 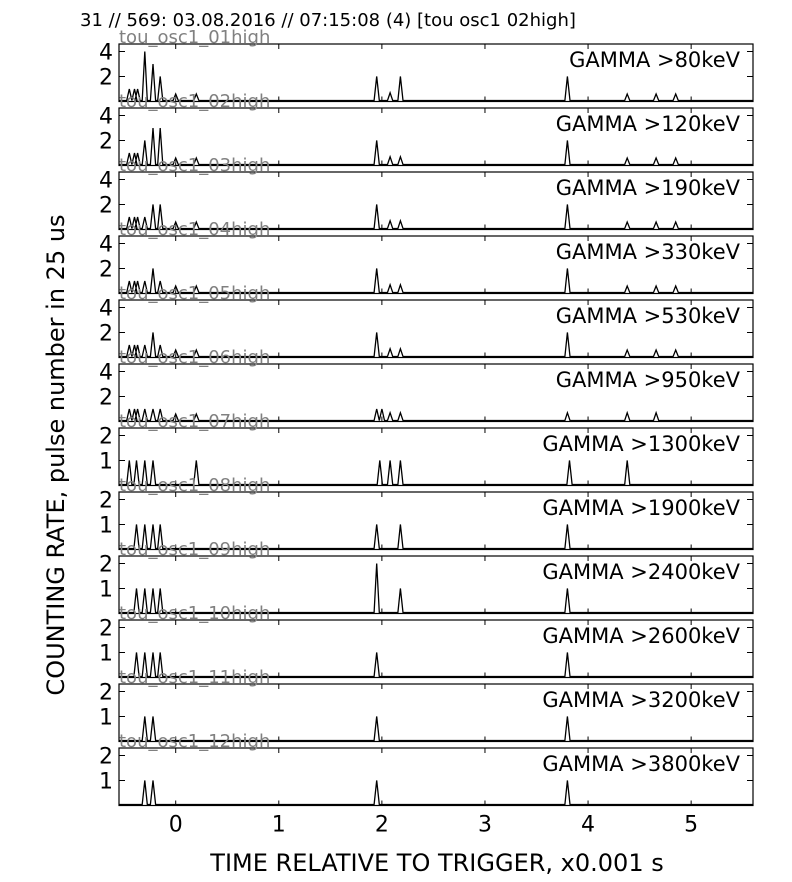 What do you see at coordinates (588, 825) in the screenshot?
I see `x-tick-label: 4` at bounding box center [588, 825].